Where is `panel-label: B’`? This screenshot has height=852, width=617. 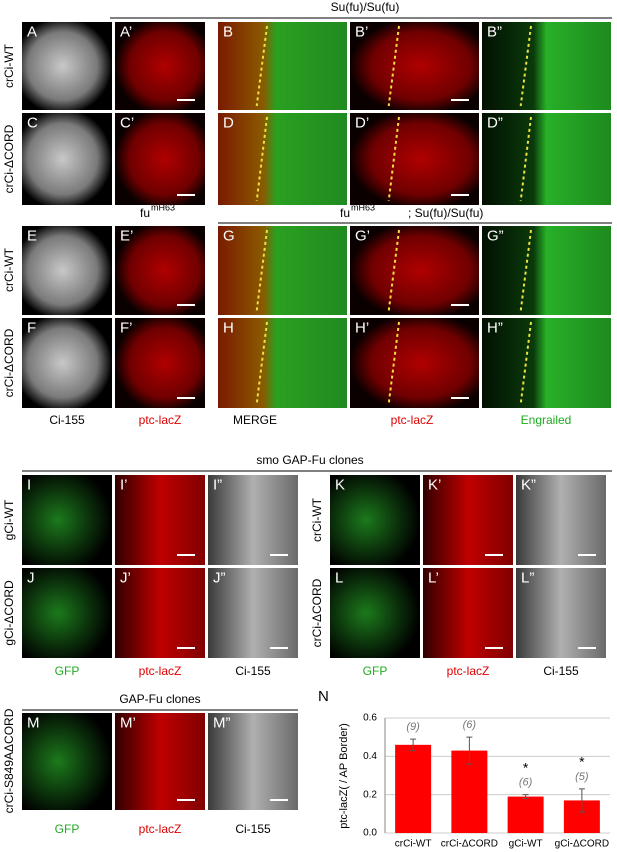 panel-label: B’ is located at coordinates (361, 31).